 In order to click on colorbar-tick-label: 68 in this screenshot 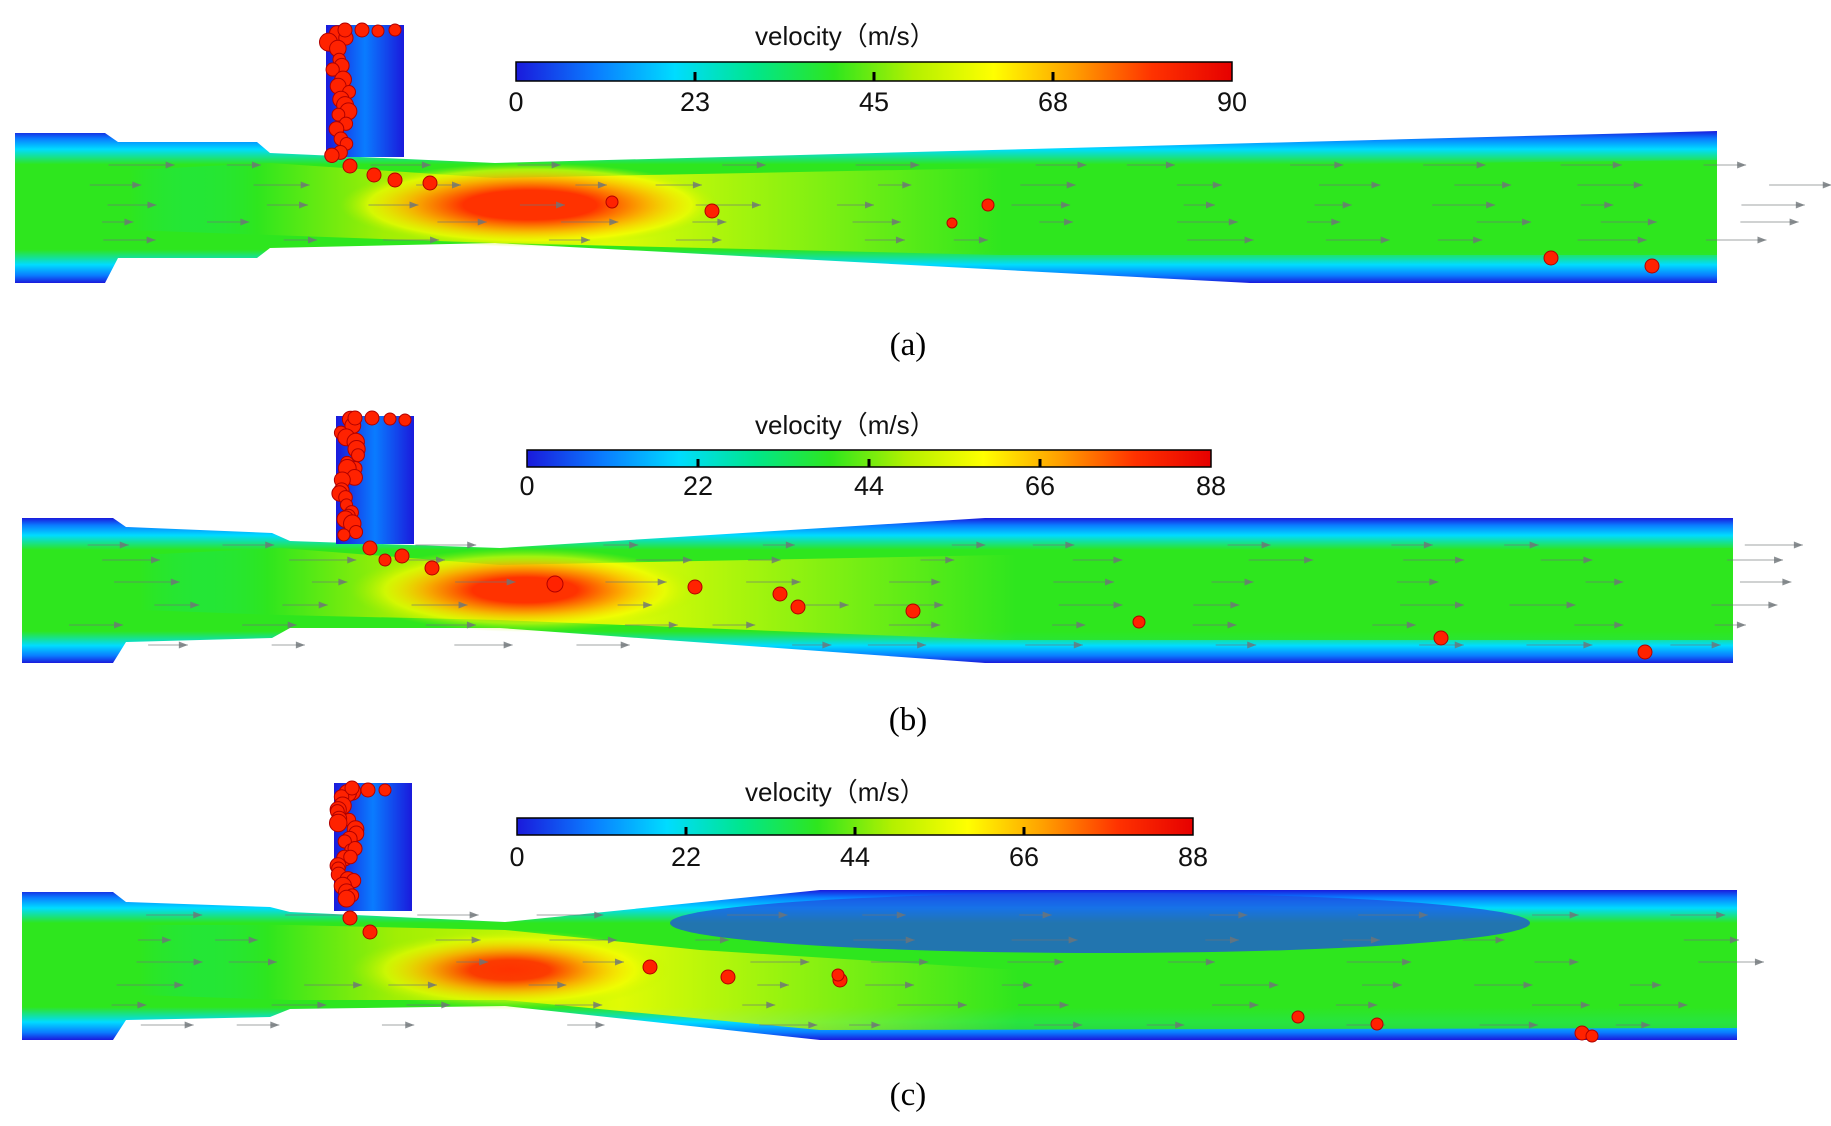, I will do `click(1053, 102)`.